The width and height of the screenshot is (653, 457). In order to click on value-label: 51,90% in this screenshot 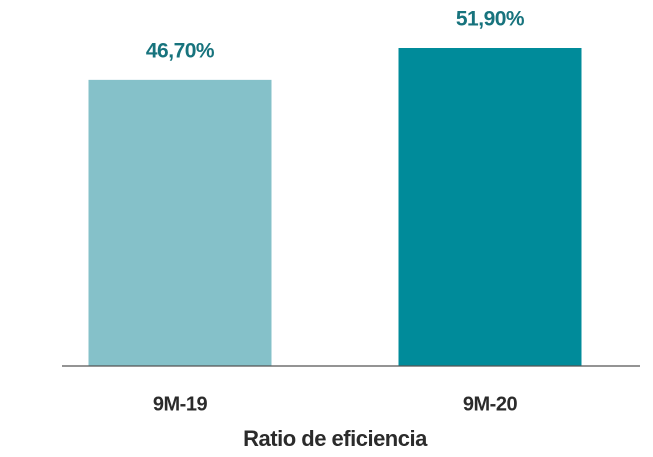, I will do `click(490, 19)`.